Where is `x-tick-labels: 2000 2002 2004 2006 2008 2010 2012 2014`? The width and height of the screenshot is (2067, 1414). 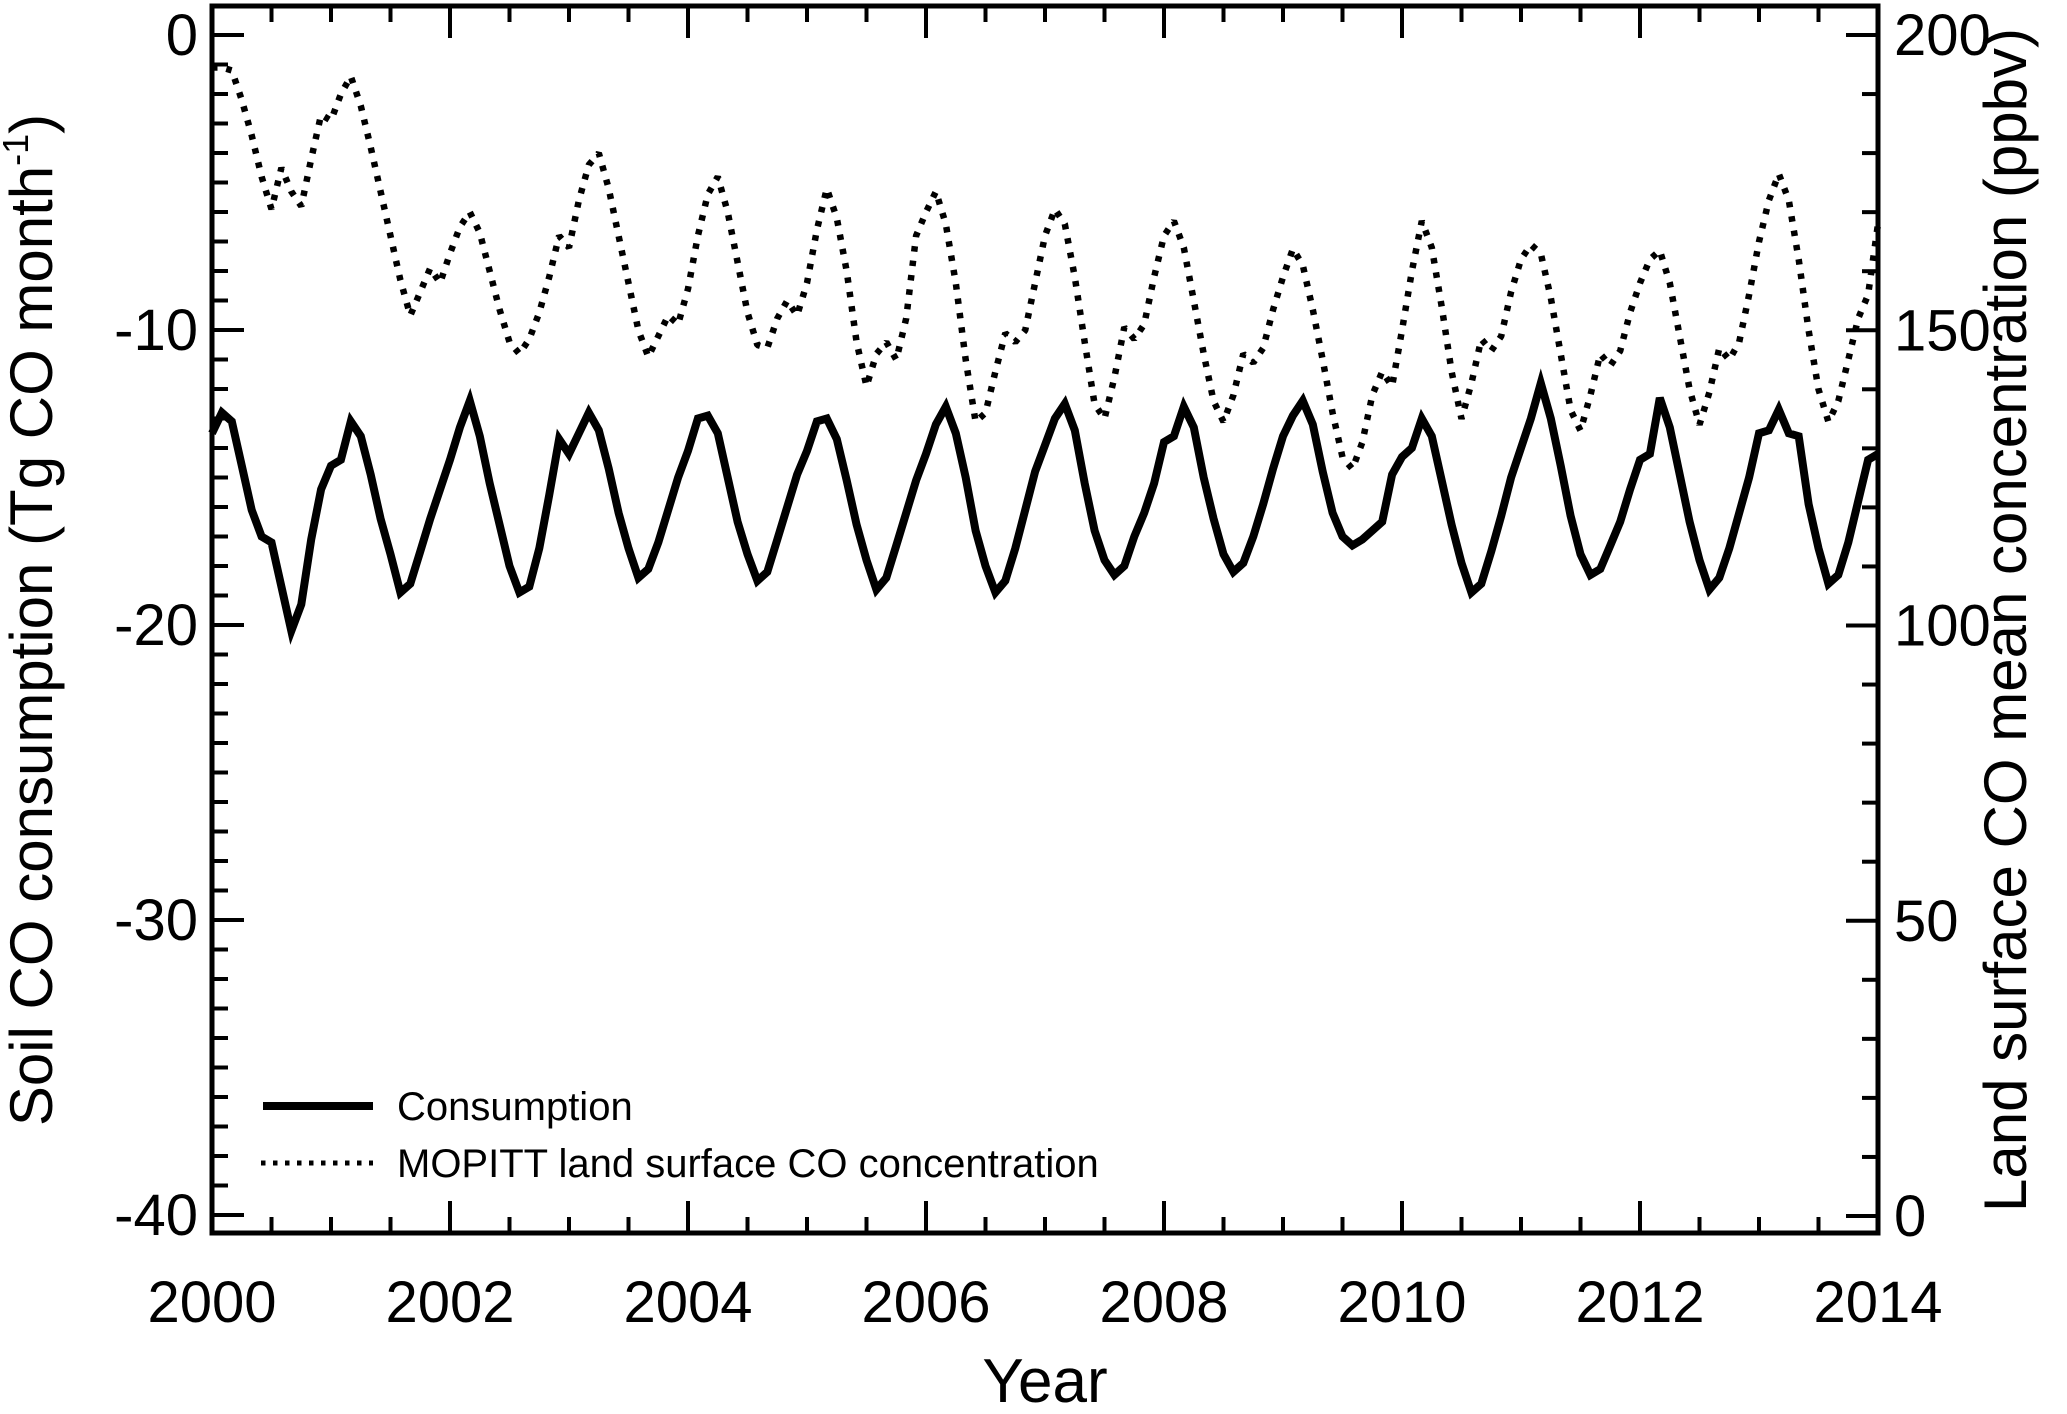
x-tick-labels: 2000 2002 2004 2006 2008 2010 2012 2014 is located at coordinates (1044, 1302).